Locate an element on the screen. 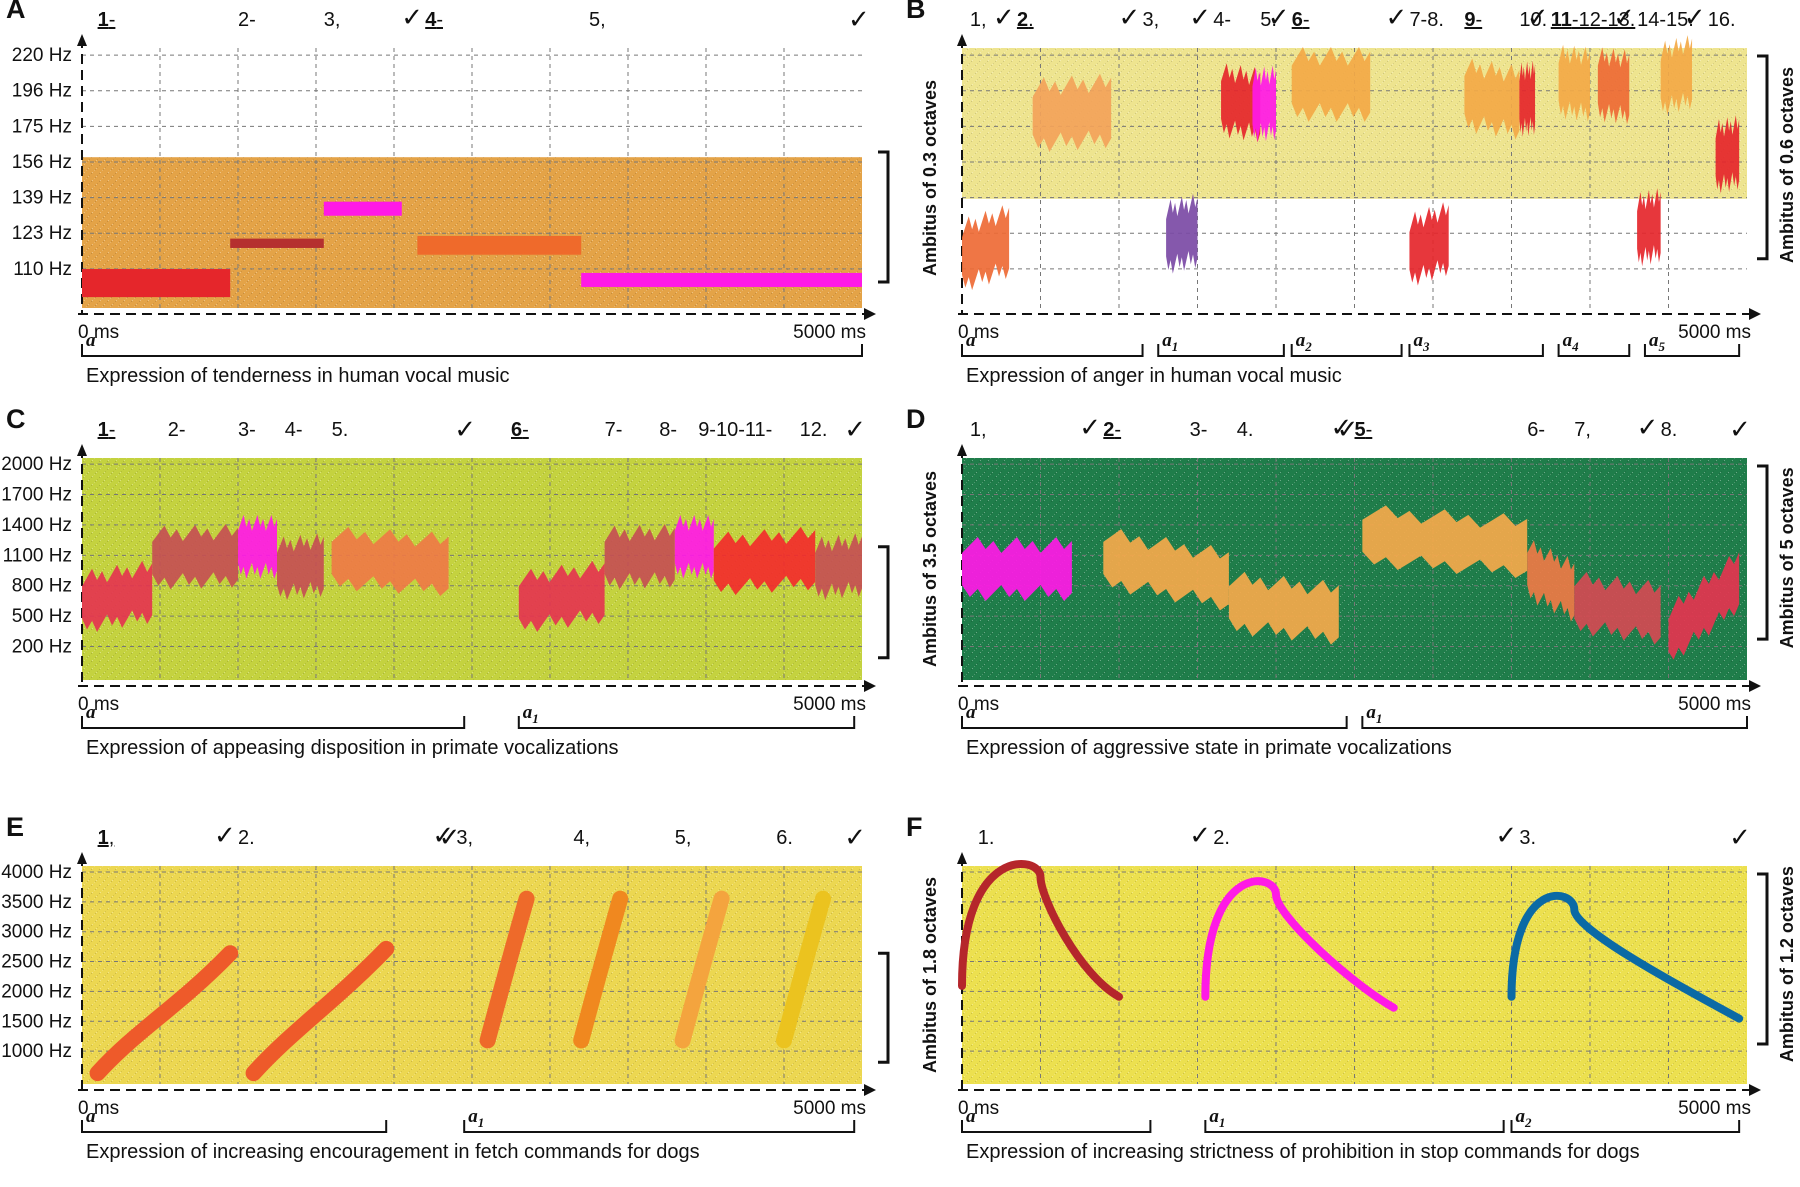 This screenshot has width=1800, height=1187. segment-label: 5- is located at coordinates (1364, 430).